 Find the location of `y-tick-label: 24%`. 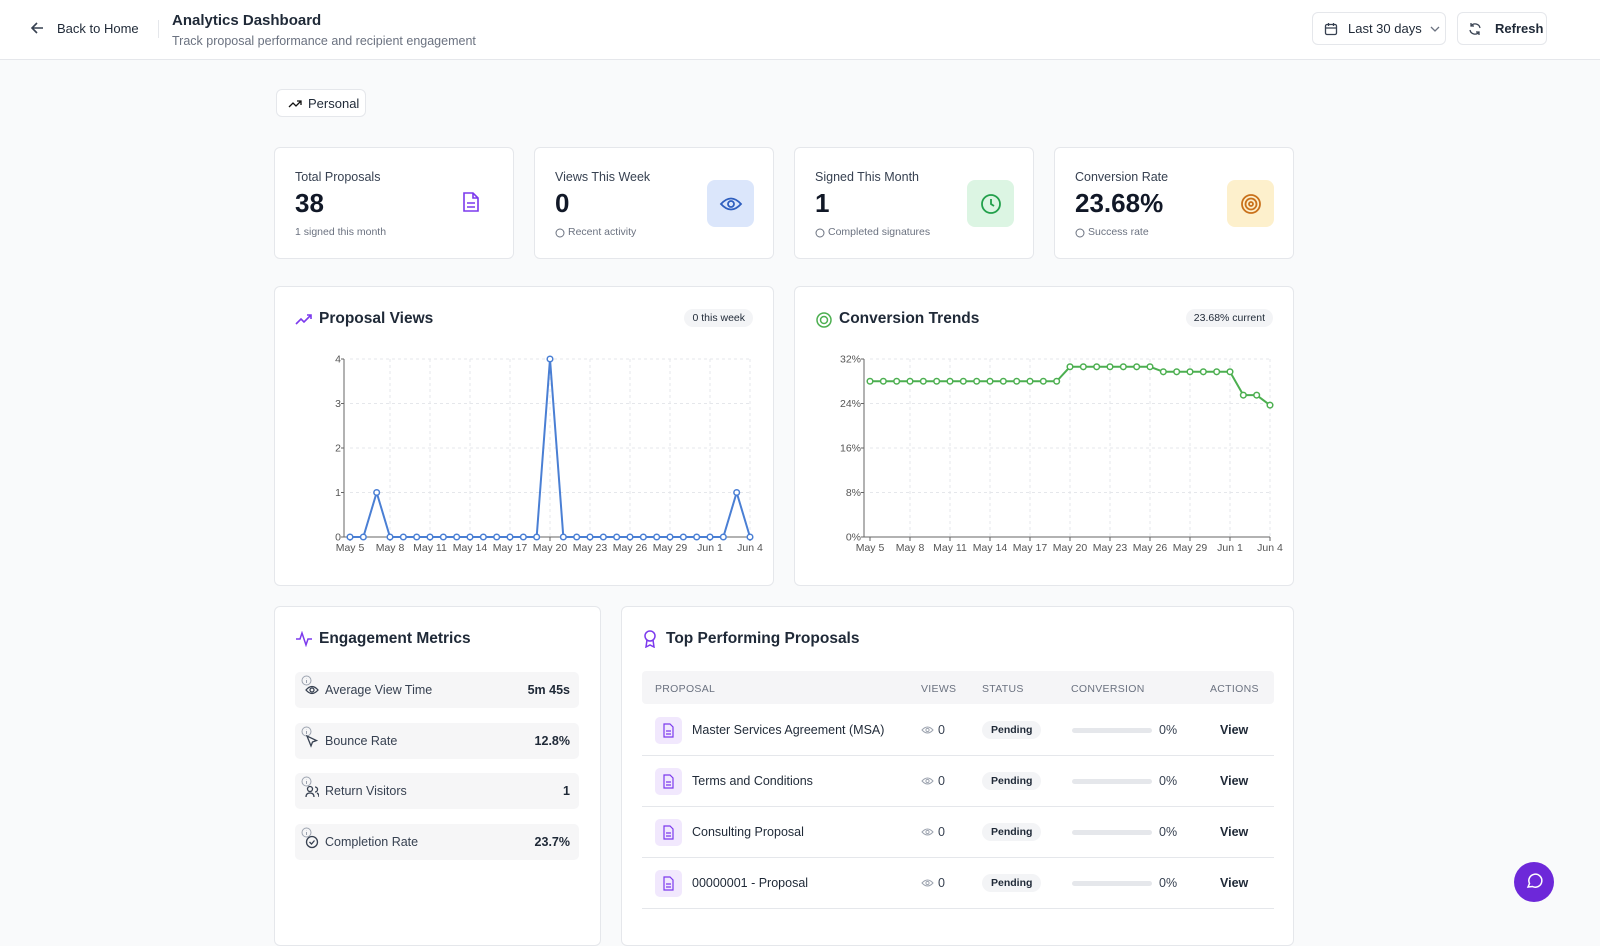

y-tick-label: 24% is located at coordinates (850, 404).